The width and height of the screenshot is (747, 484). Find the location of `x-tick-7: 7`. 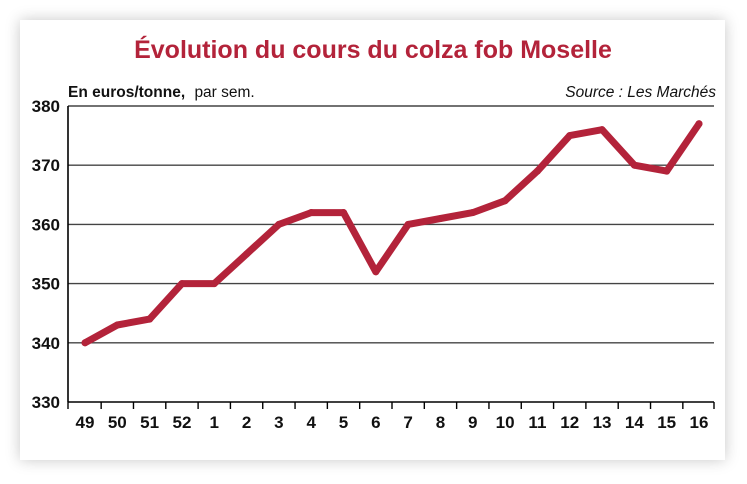

x-tick-7: 7 is located at coordinates (407, 422).